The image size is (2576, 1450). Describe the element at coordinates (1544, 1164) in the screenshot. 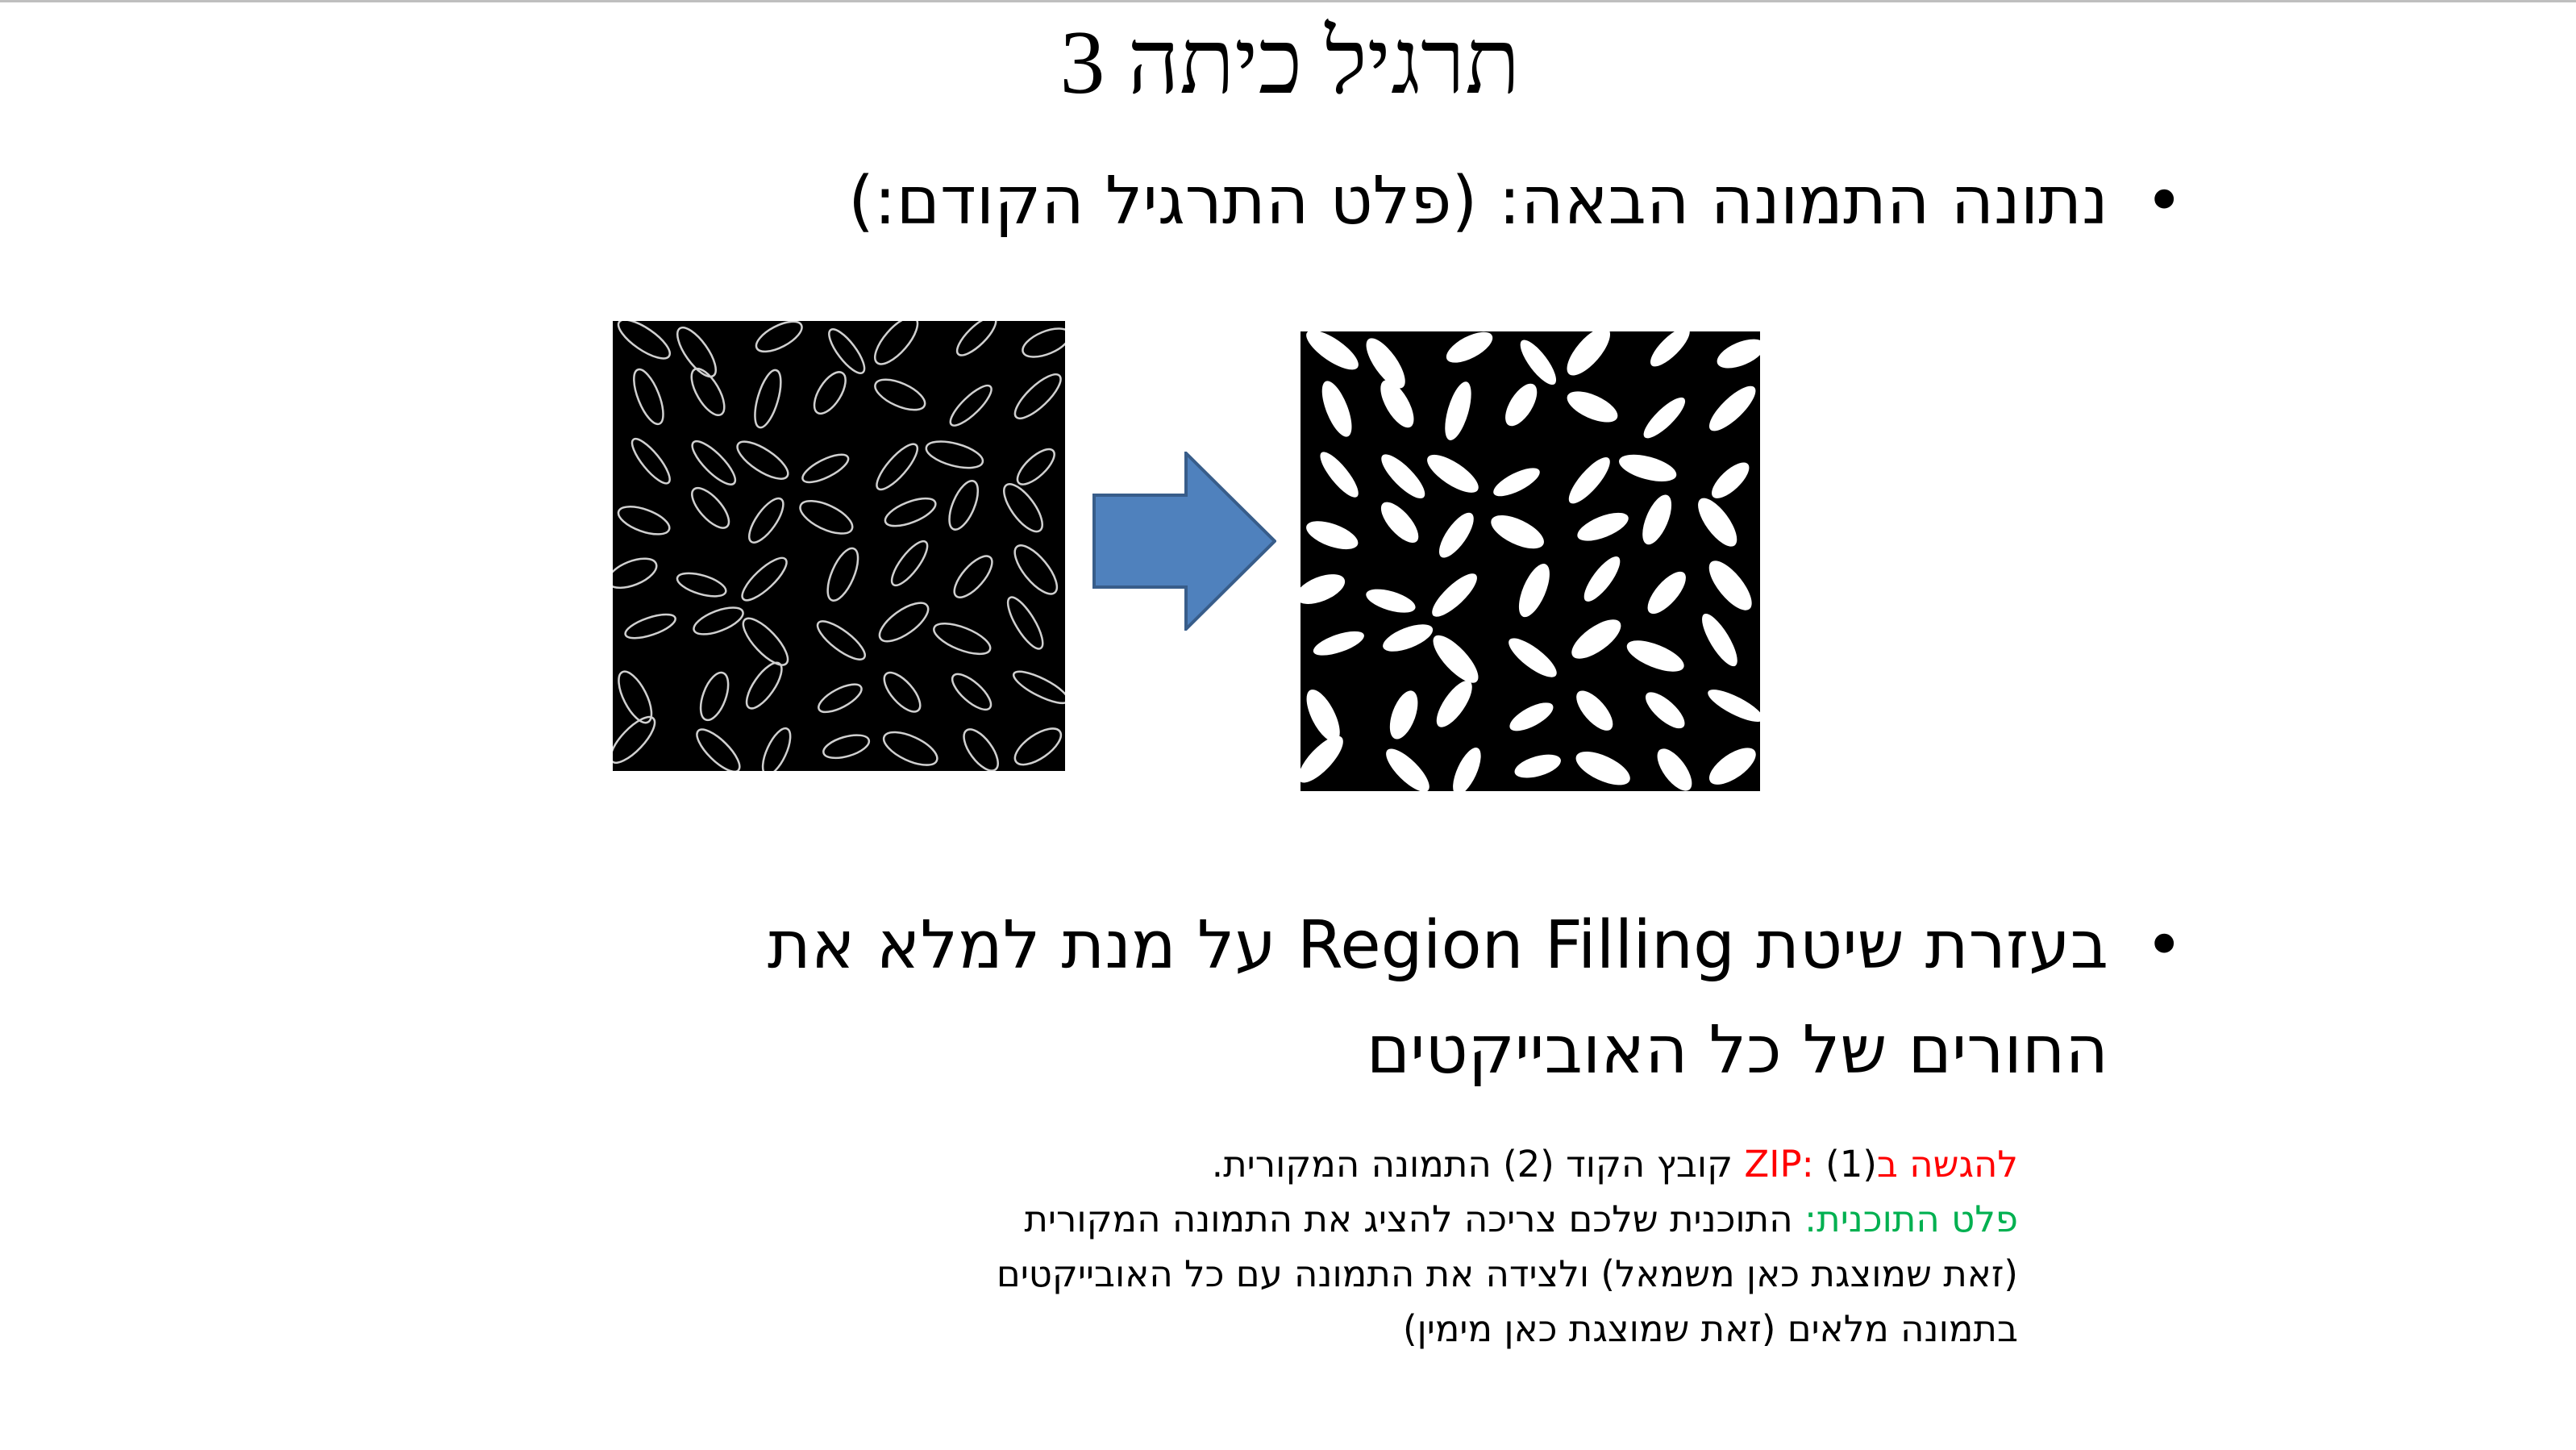

I see `submit-text: (1) קובץ הקוד (2) התמונה המקורית.` at that location.